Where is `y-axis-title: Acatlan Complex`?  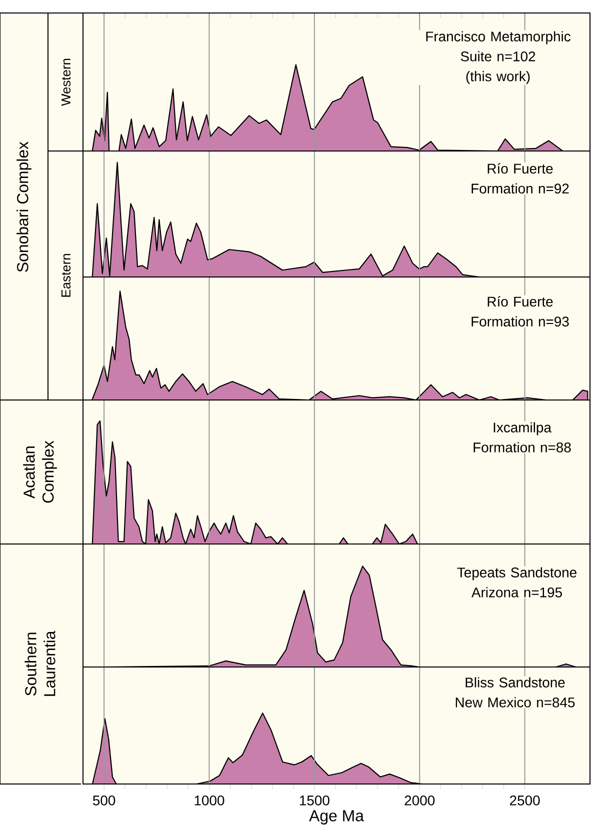
y-axis-title: Acatlan Complex is located at coordinates (40, 471).